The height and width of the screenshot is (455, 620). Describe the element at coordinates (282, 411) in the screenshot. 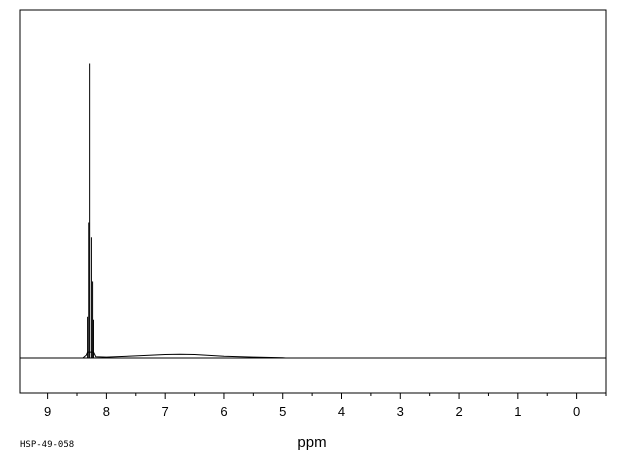

I see `x-tick-label: 5` at that location.